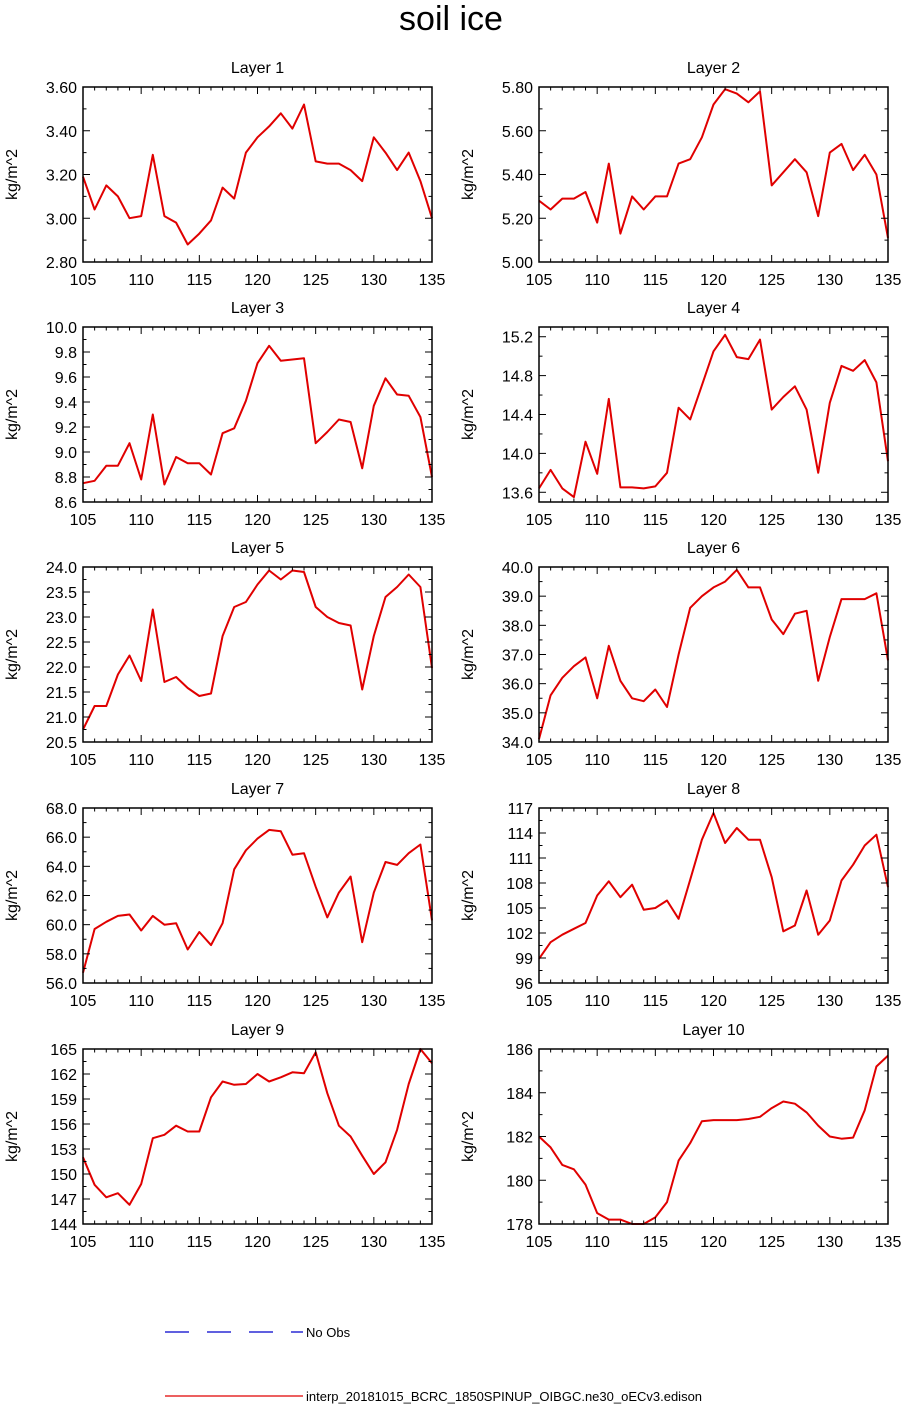 This screenshot has height=1406, width=902. What do you see at coordinates (61, 668) in the screenshot?
I see `y-tick-label: 22.0` at bounding box center [61, 668].